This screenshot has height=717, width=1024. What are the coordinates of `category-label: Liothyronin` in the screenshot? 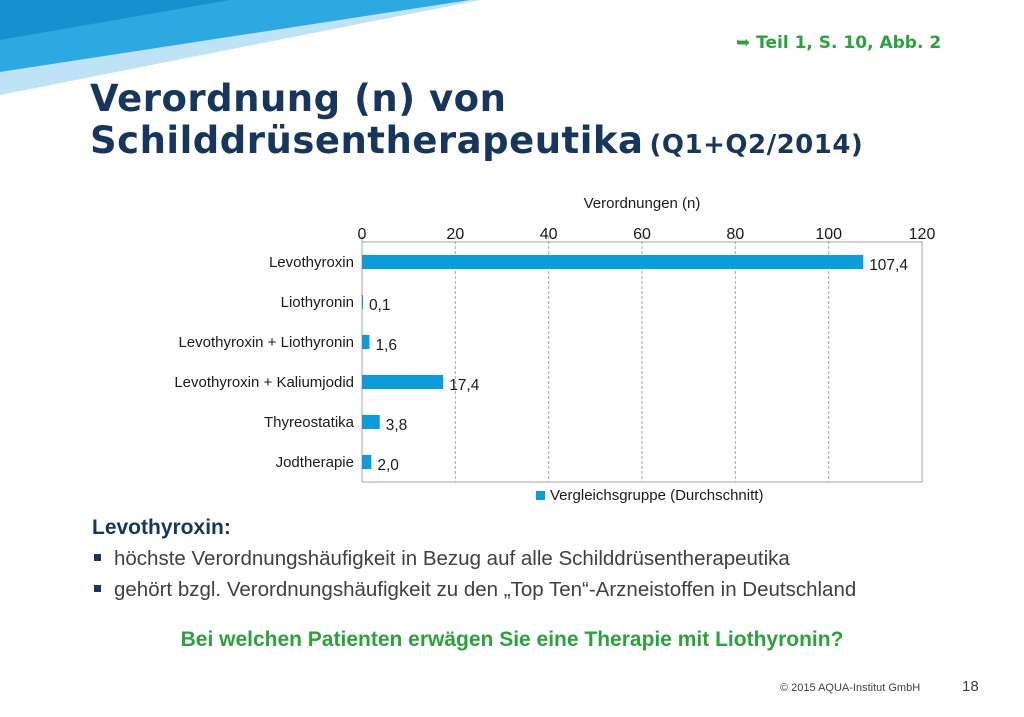 It's located at (317, 302).